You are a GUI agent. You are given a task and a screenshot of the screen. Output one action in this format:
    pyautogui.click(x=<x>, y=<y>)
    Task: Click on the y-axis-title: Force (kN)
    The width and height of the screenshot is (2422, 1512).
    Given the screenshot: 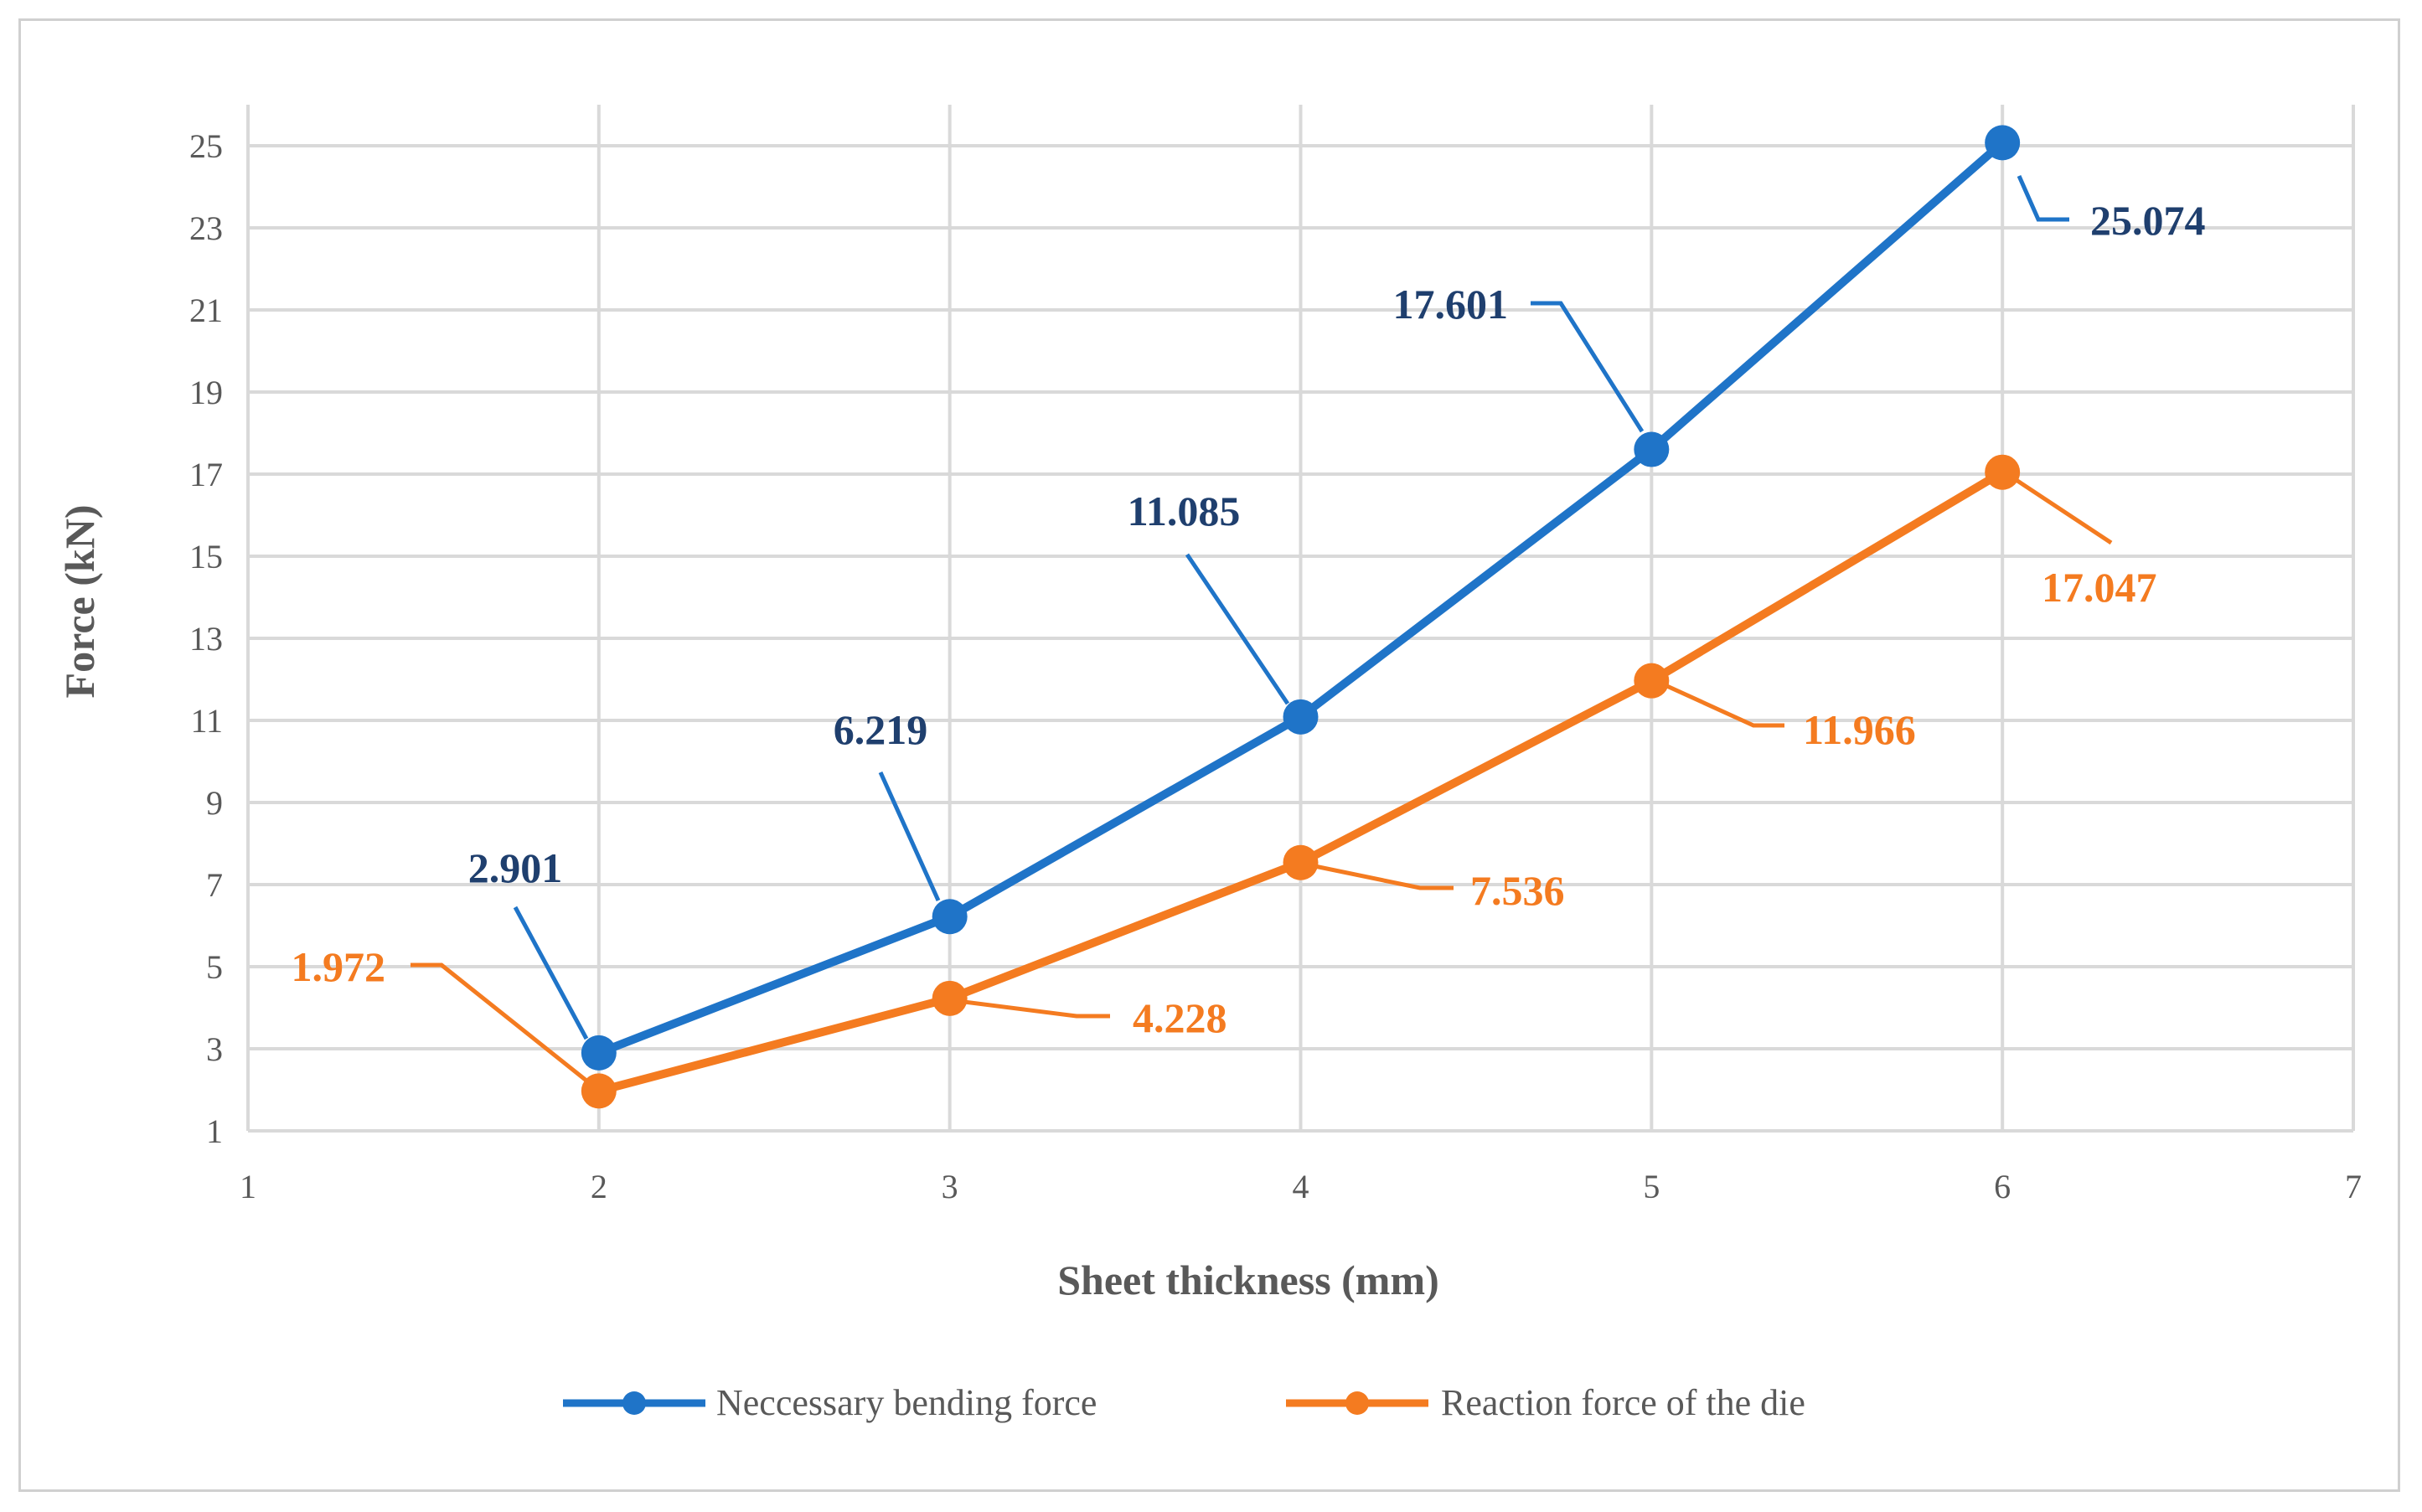 What is the action you would take?
    pyautogui.click(x=79, y=602)
    